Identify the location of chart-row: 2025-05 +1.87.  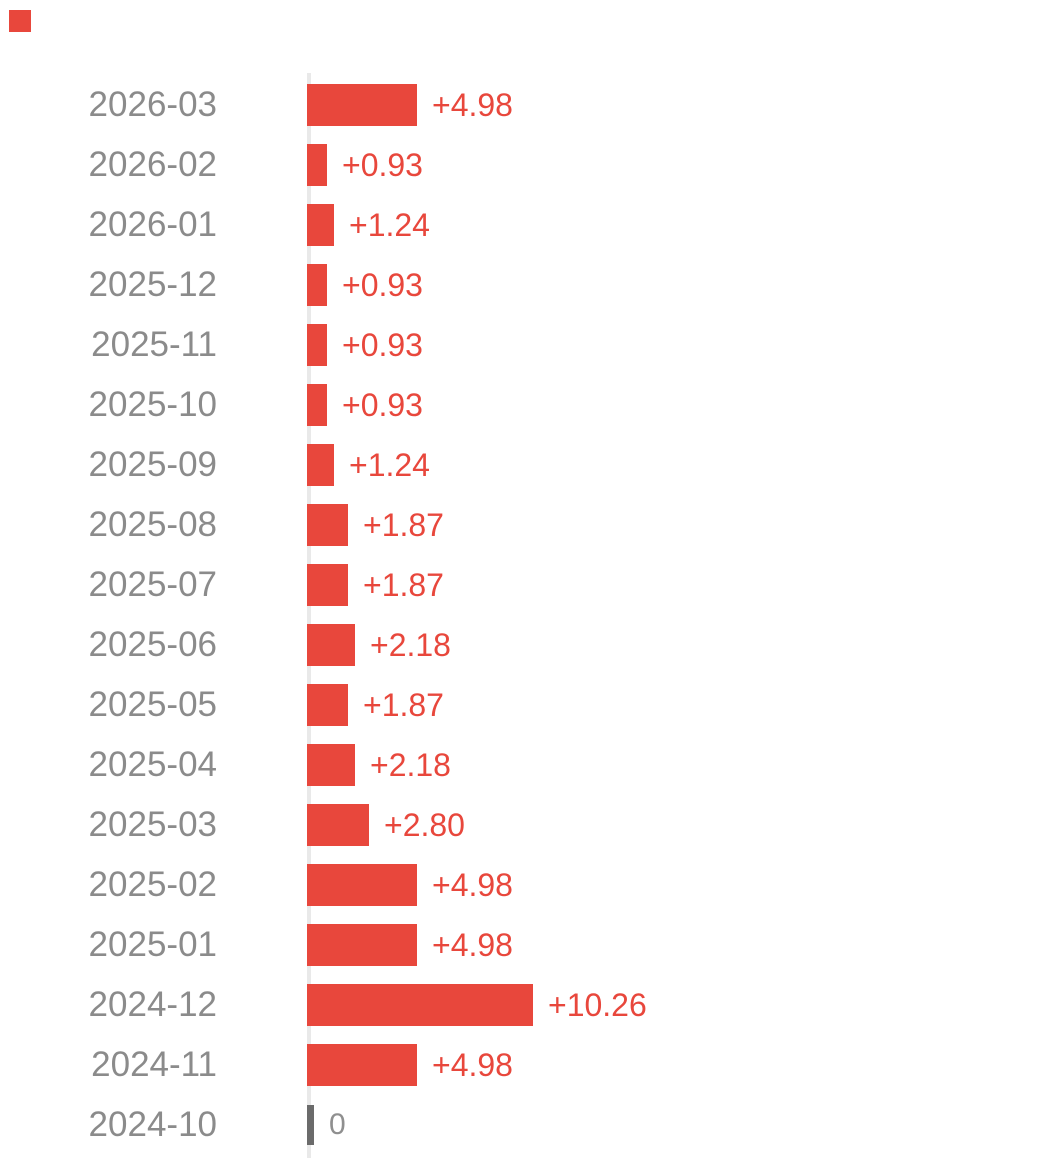
(527, 705).